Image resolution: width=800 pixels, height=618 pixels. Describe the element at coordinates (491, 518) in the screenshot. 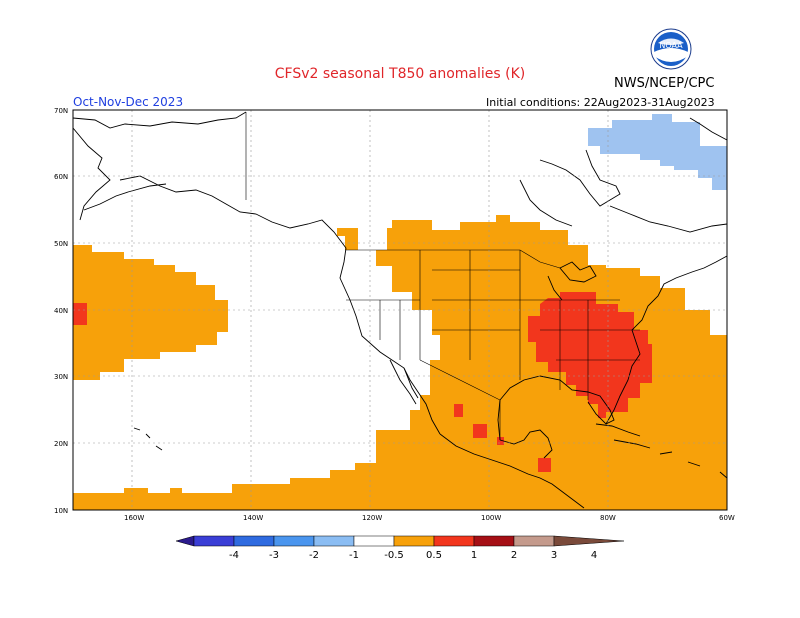

I see `lon-label-100w: 100W` at that location.